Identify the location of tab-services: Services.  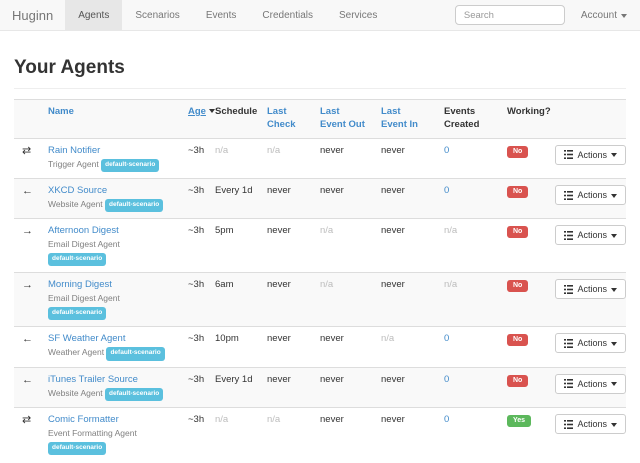
(358, 15).